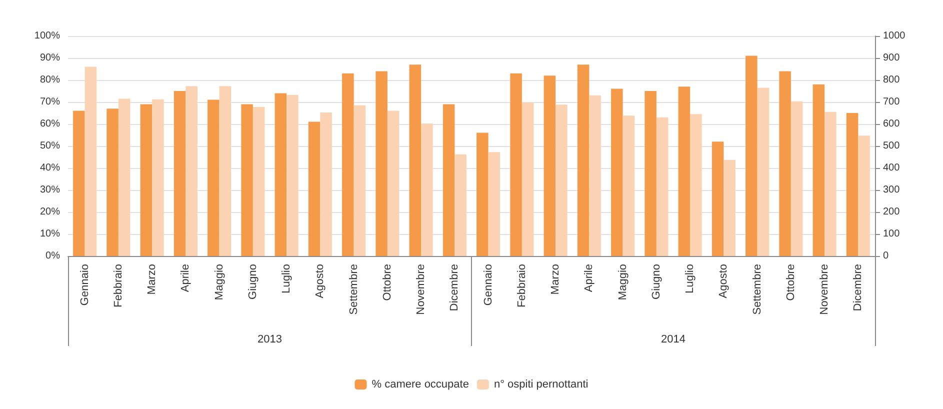  Describe the element at coordinates (891, 124) in the screenshot. I see `y2-tick-label: 600` at that location.